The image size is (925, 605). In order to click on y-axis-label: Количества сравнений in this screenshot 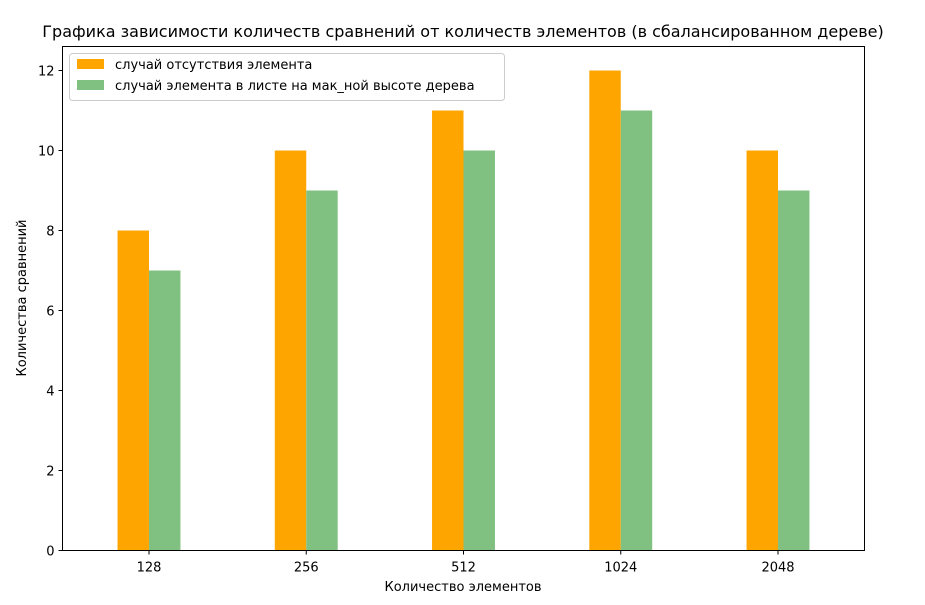, I will do `click(22, 297)`.